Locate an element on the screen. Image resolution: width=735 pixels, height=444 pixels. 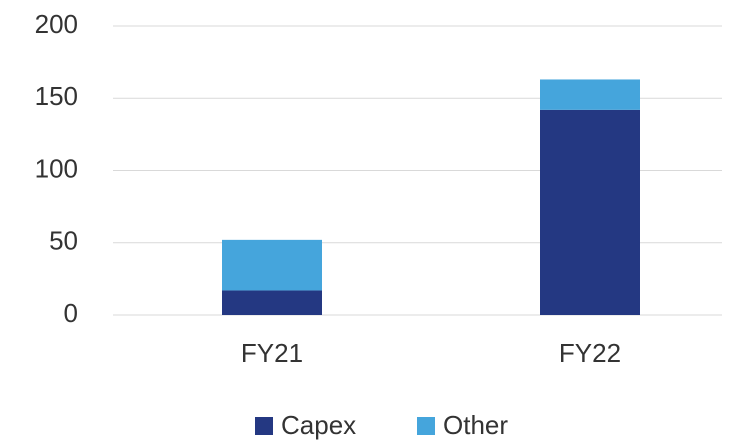
y-tick-label: 150 is located at coordinates (56, 96).